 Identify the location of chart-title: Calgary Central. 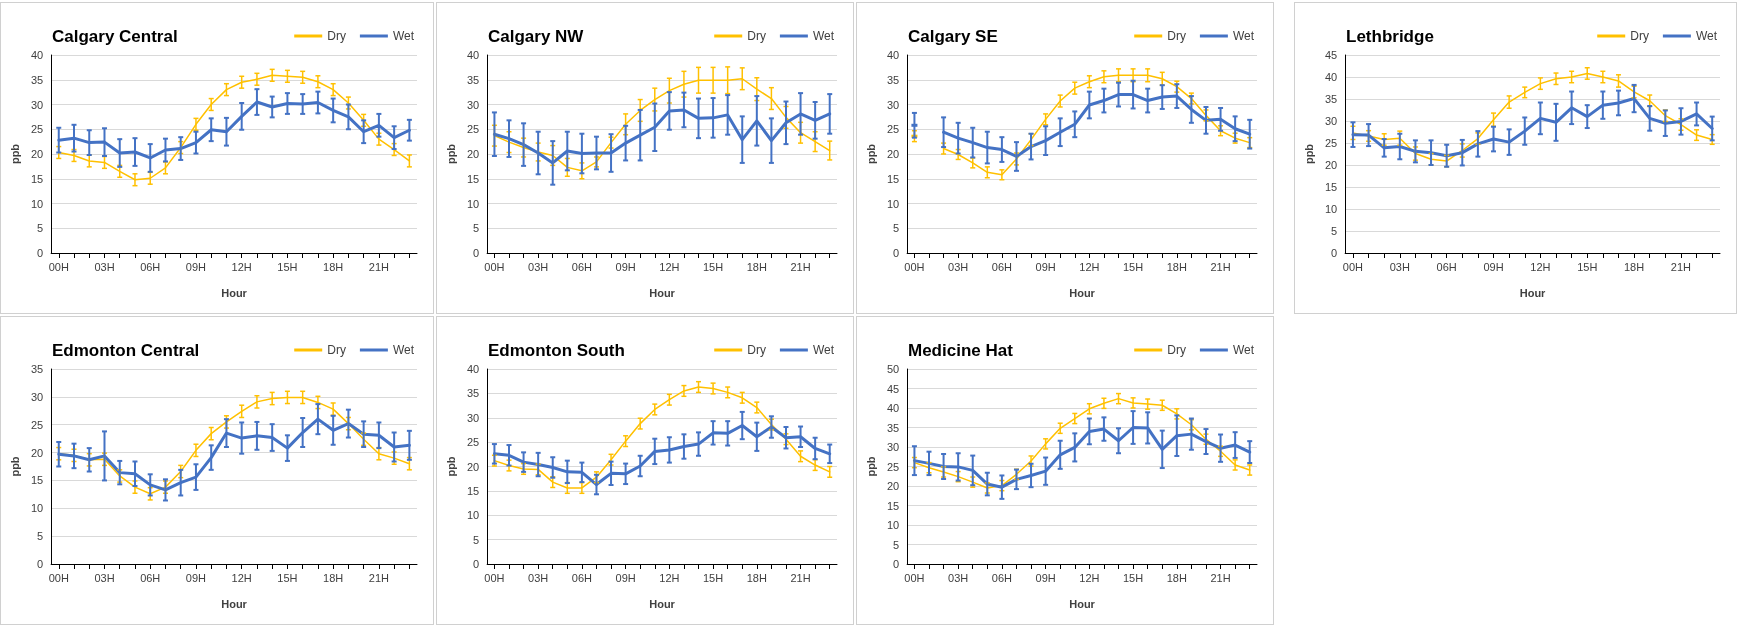
(115, 36).